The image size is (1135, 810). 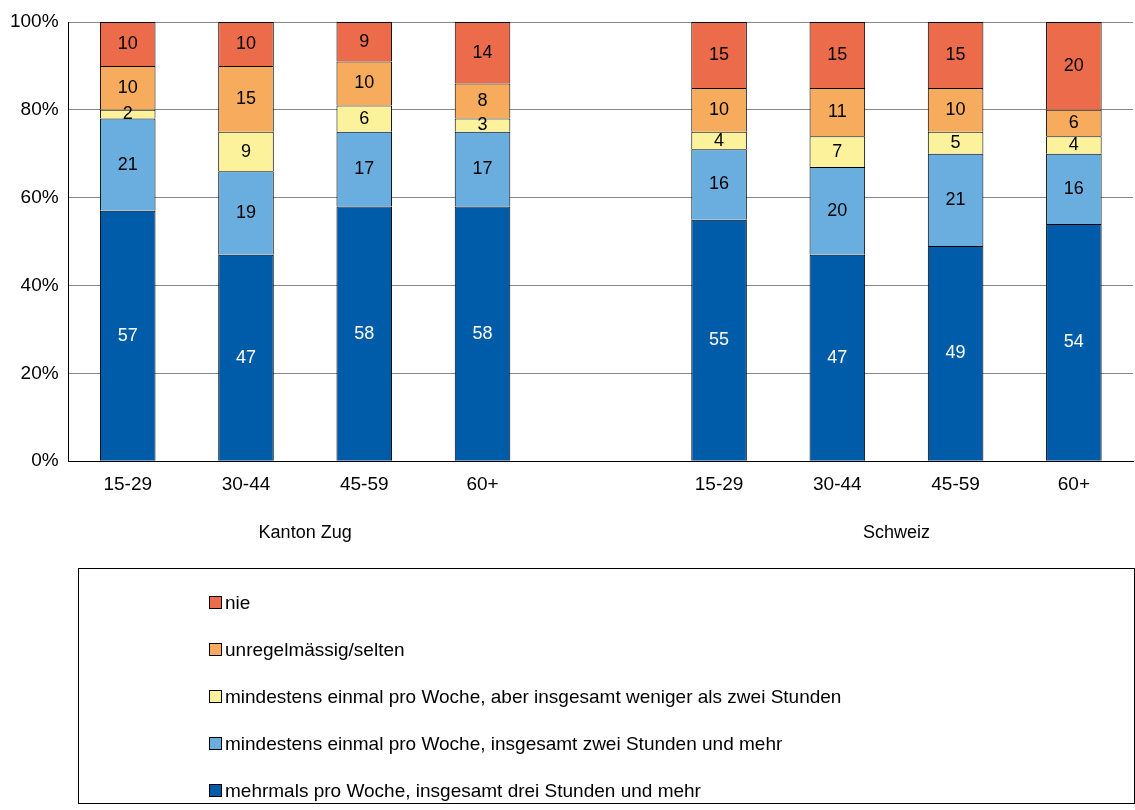 What do you see at coordinates (315, 649) in the screenshot?
I see `legend-label: unregelmässig/selten` at bounding box center [315, 649].